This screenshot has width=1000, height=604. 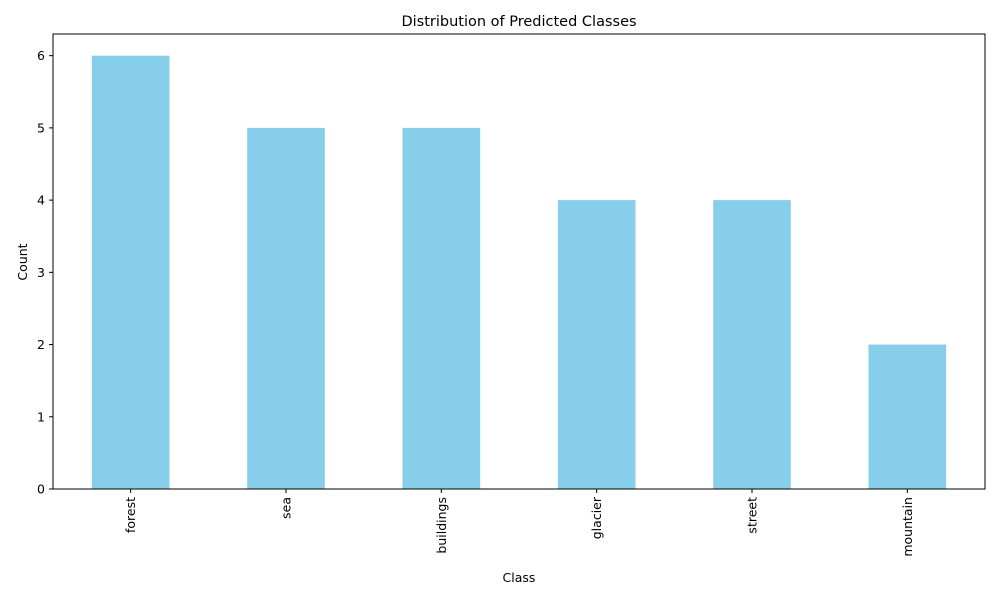 What do you see at coordinates (518, 22) in the screenshot?
I see `chart-title: Distribution of Predicted Classes` at bounding box center [518, 22].